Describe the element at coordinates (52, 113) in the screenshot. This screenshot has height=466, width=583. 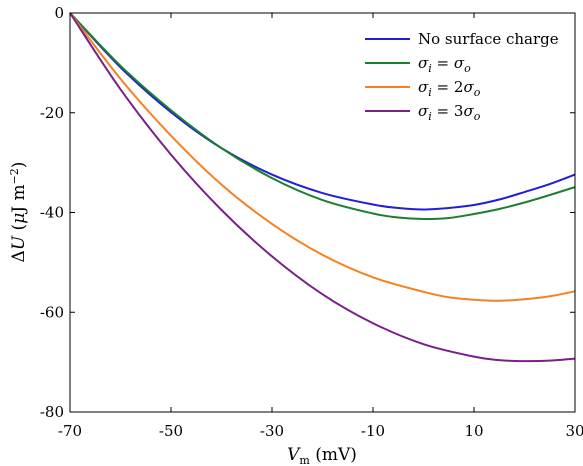
I see `y-tick-label: -20` at that location.